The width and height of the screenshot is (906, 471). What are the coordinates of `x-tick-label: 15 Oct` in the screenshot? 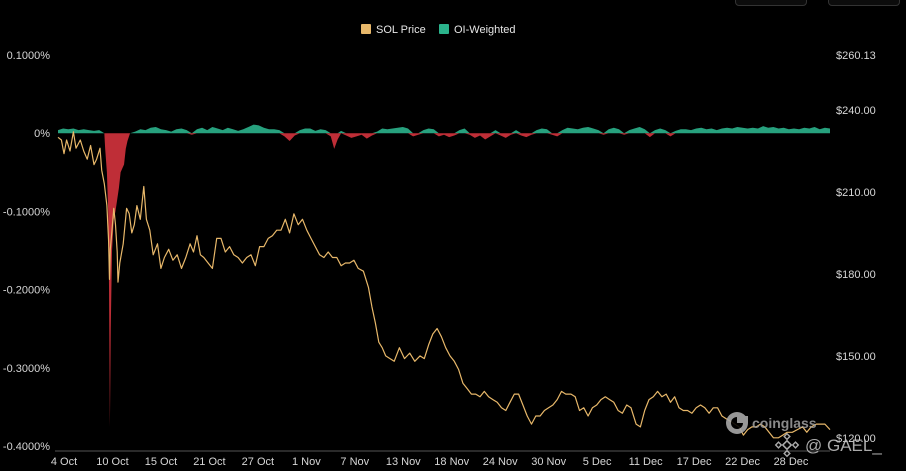 It's located at (161, 462).